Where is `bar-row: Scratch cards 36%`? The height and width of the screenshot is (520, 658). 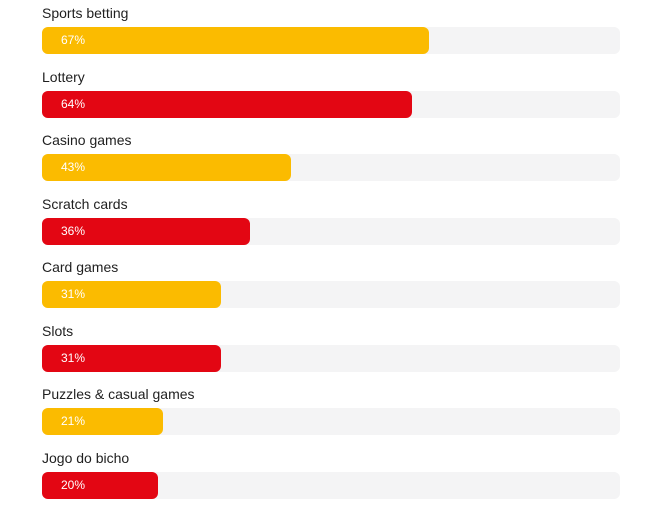 bar-row: Scratch cards 36% is located at coordinates (331, 220).